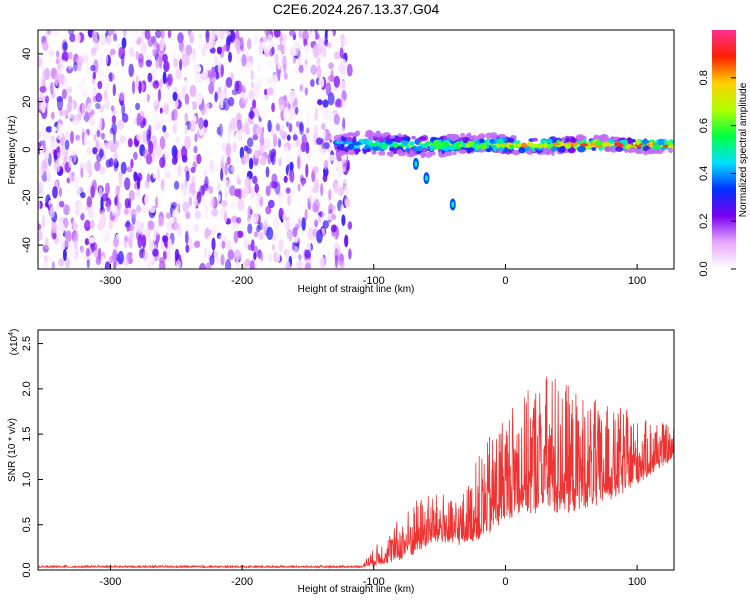  What do you see at coordinates (12, 150) in the screenshot?
I see `spectrogram-y-label: Frequency (Hz)` at bounding box center [12, 150].